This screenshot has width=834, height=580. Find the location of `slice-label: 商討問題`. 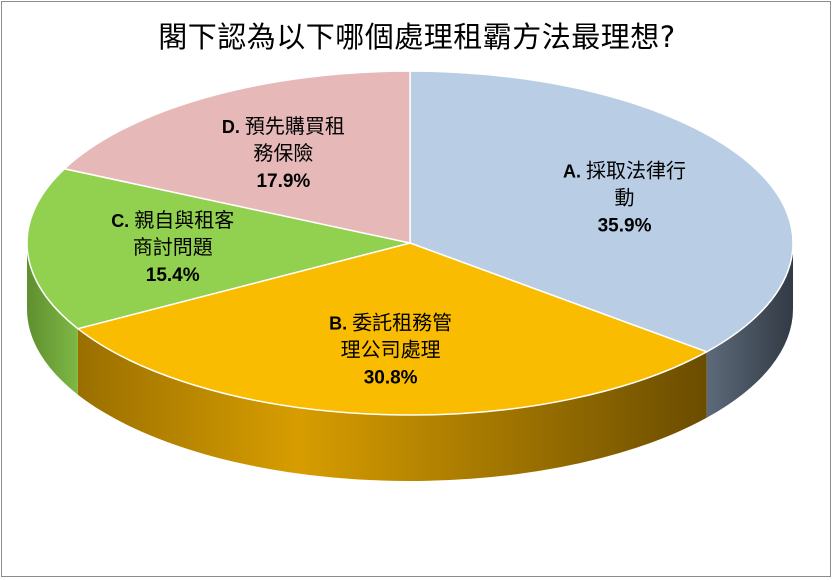

slice-label: 商討問題 is located at coordinates (173, 247).